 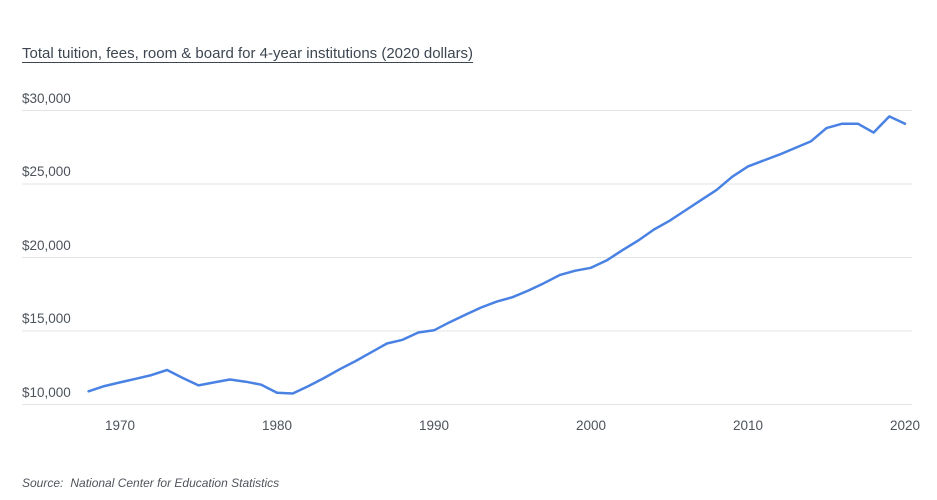 What do you see at coordinates (591, 425) in the screenshot?
I see `x-axis-label: 2000` at bounding box center [591, 425].